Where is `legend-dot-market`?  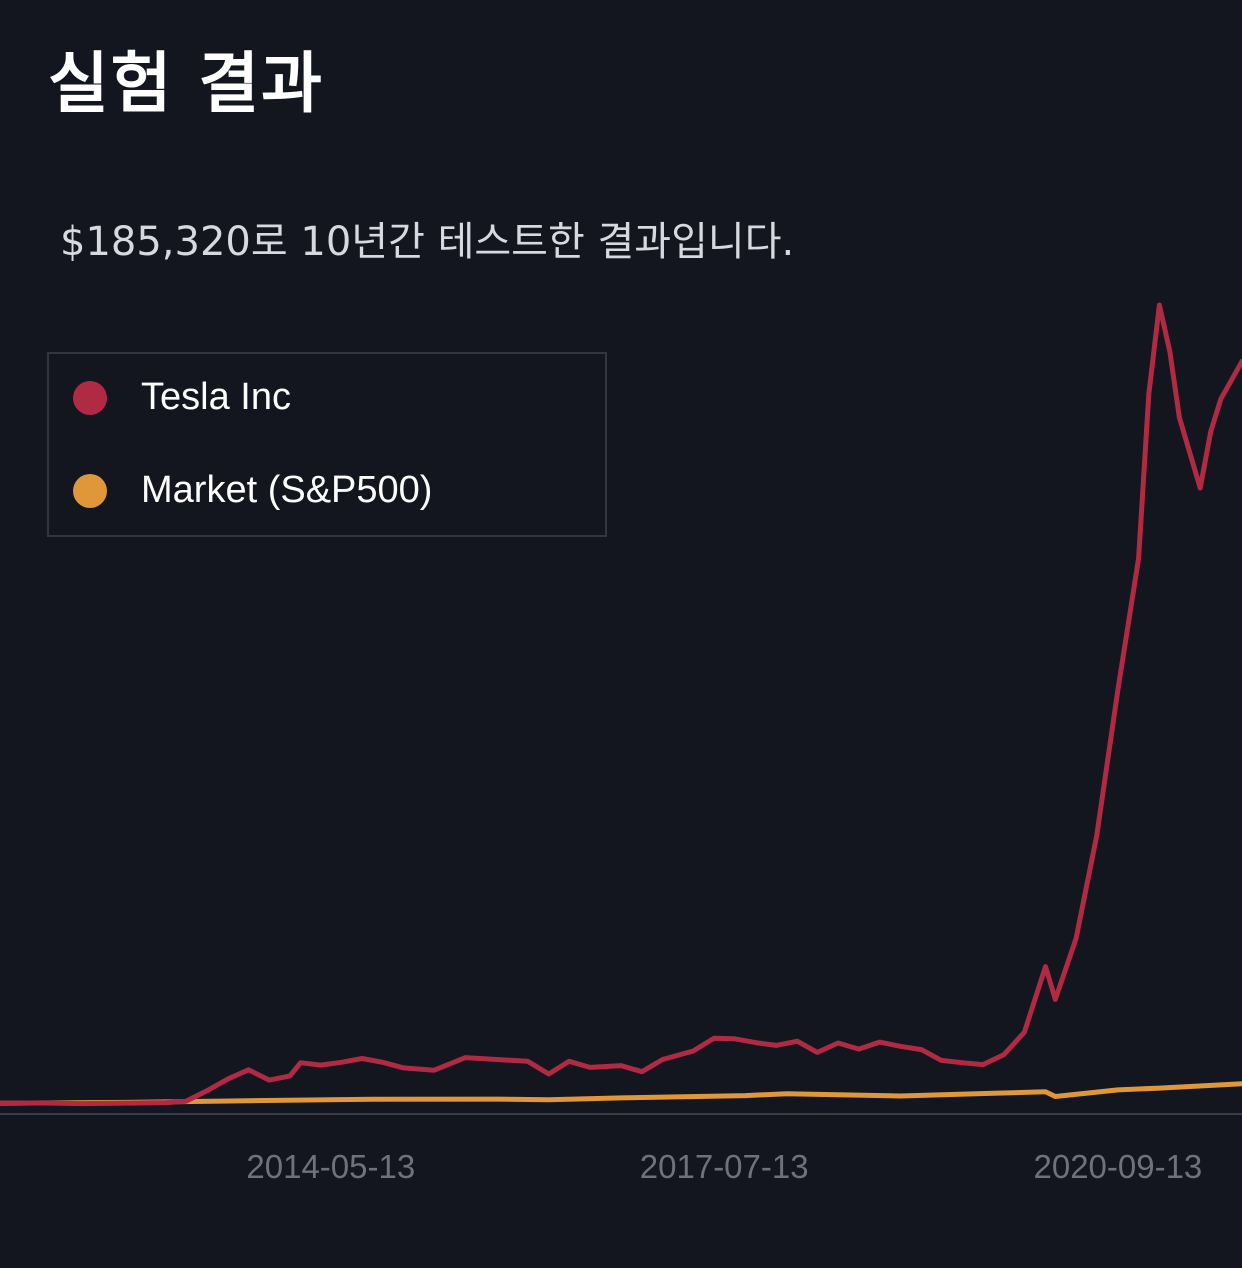 legend-dot-market is located at coordinates (90, 490).